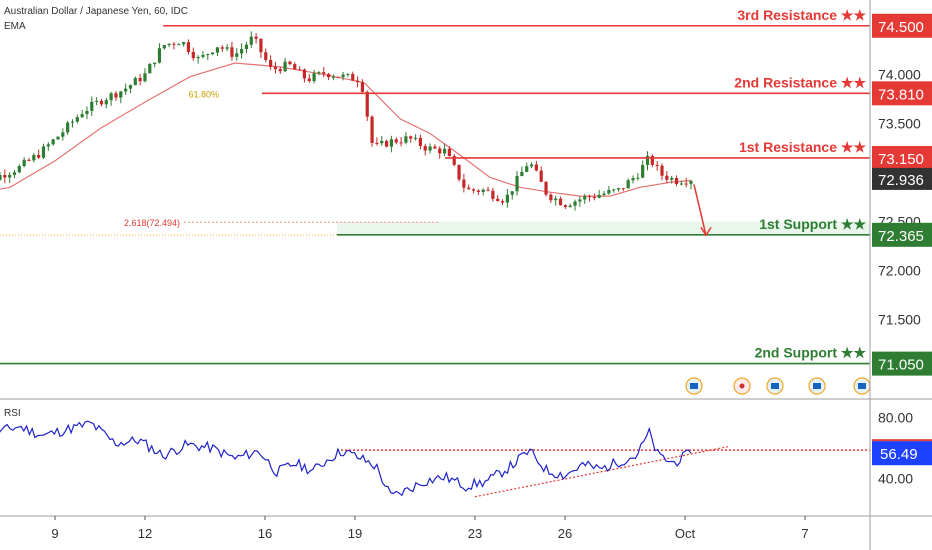 The image size is (932, 550). Describe the element at coordinates (899, 75) in the screenshot. I see `y-tick-label: 74.000` at that location.